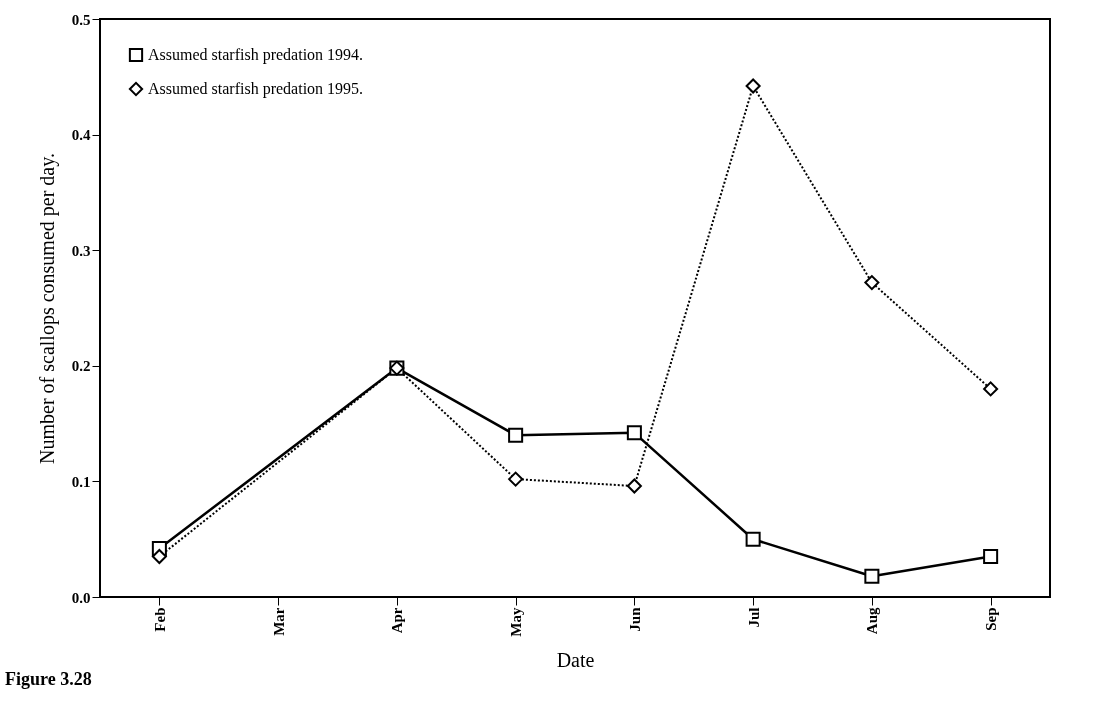 The height and width of the screenshot is (707, 1111). I want to click on y-tick-label: 0.5, so click(81, 19).